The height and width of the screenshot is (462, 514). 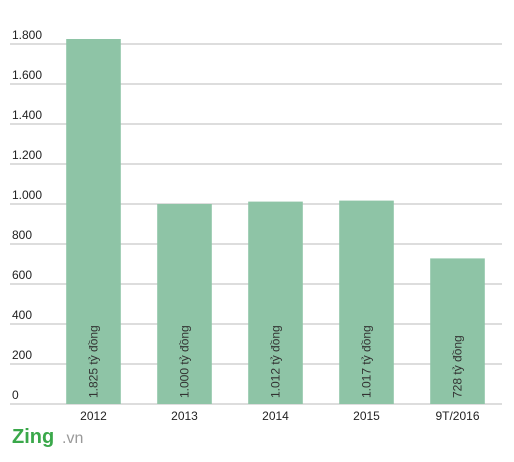 I want to click on value-label: 1.000 tỷ đồng, so click(x=185, y=361).